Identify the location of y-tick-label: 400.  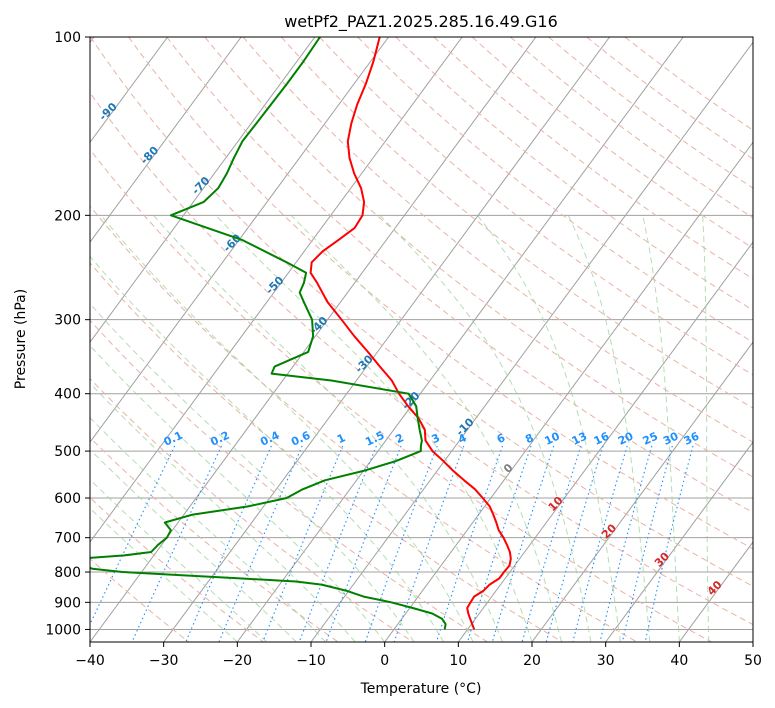
(67, 395).